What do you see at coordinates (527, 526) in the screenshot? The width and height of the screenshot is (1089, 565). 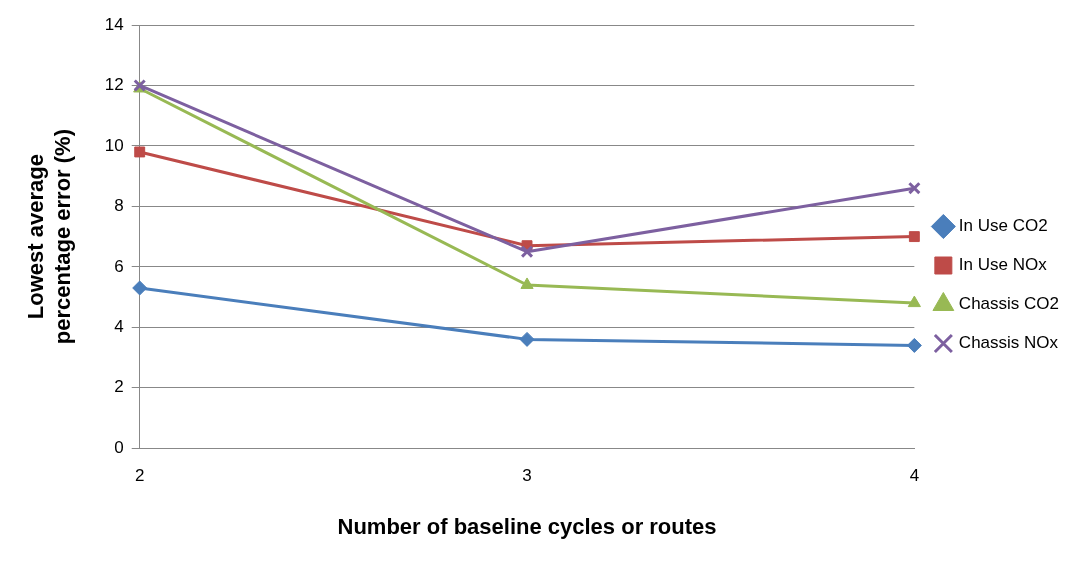 I see `x-axis-title: Number of baseline cycles or routes` at bounding box center [527, 526].